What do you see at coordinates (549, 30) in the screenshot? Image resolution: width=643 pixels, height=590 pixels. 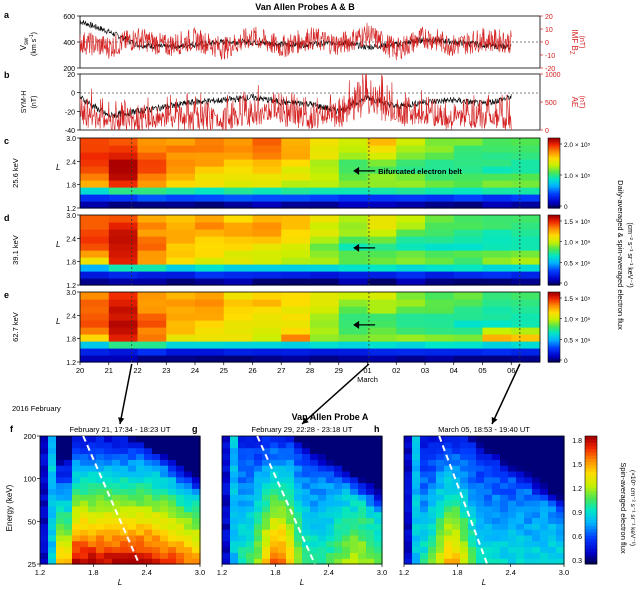 I see `panel-a-right-tick-label: 10` at bounding box center [549, 30].